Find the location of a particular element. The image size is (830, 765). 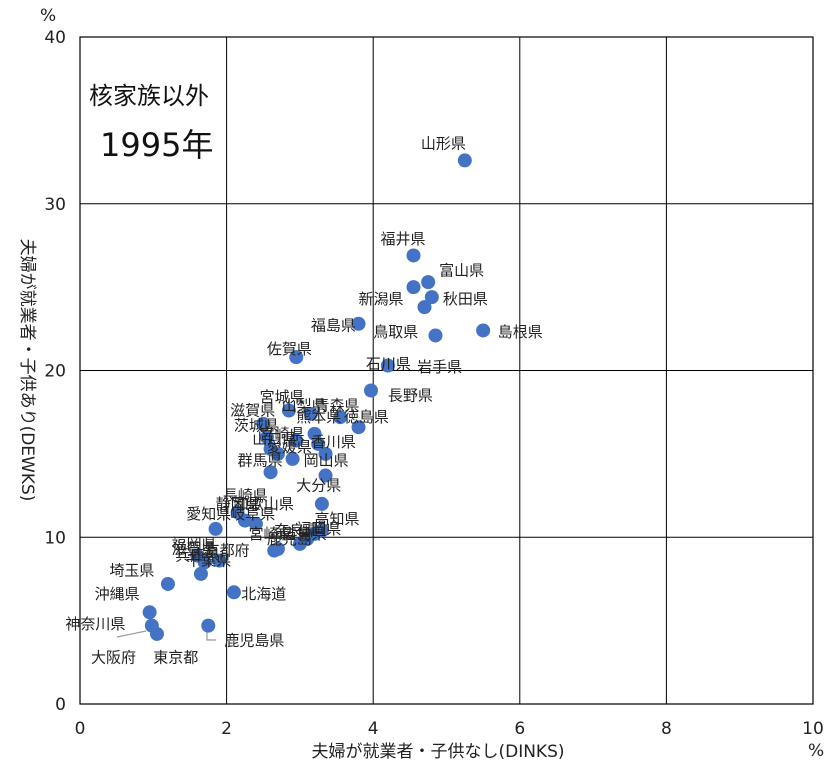

point-label: 和歌山県 is located at coordinates (264, 504).